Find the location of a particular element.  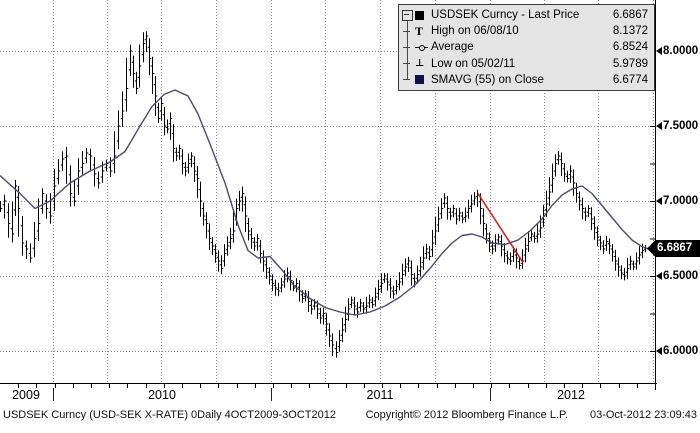

y-axis: 6.0000 6.5000 7.0000 7.5000 8.0000 is located at coordinates (677, 196).